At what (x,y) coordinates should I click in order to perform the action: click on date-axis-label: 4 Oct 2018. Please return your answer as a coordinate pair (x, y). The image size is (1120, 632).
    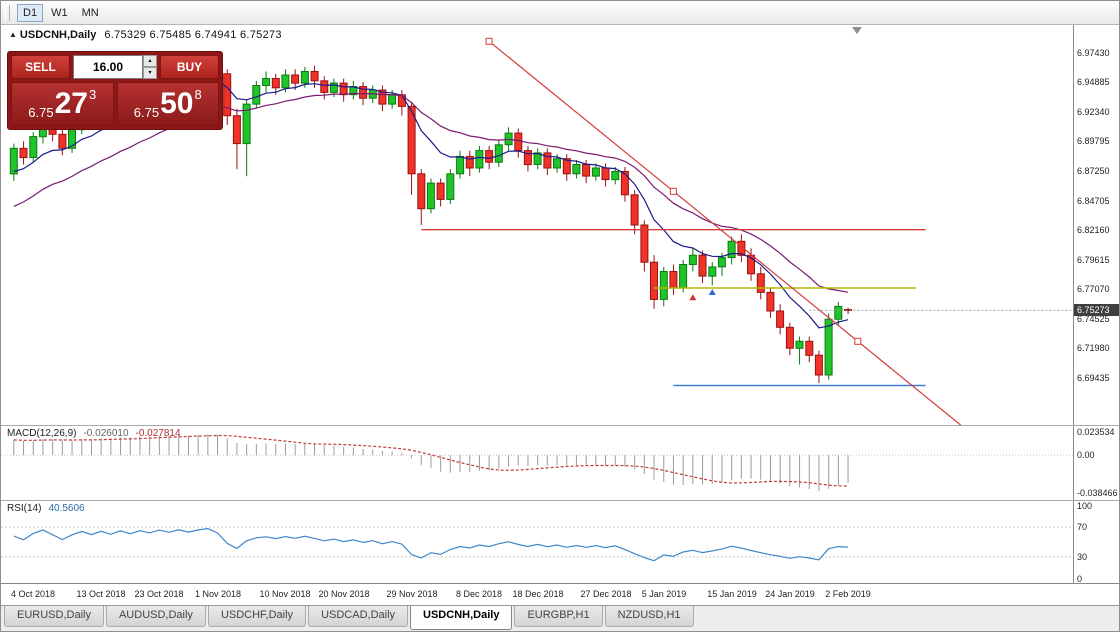
    Looking at the image, I should click on (33, 594).